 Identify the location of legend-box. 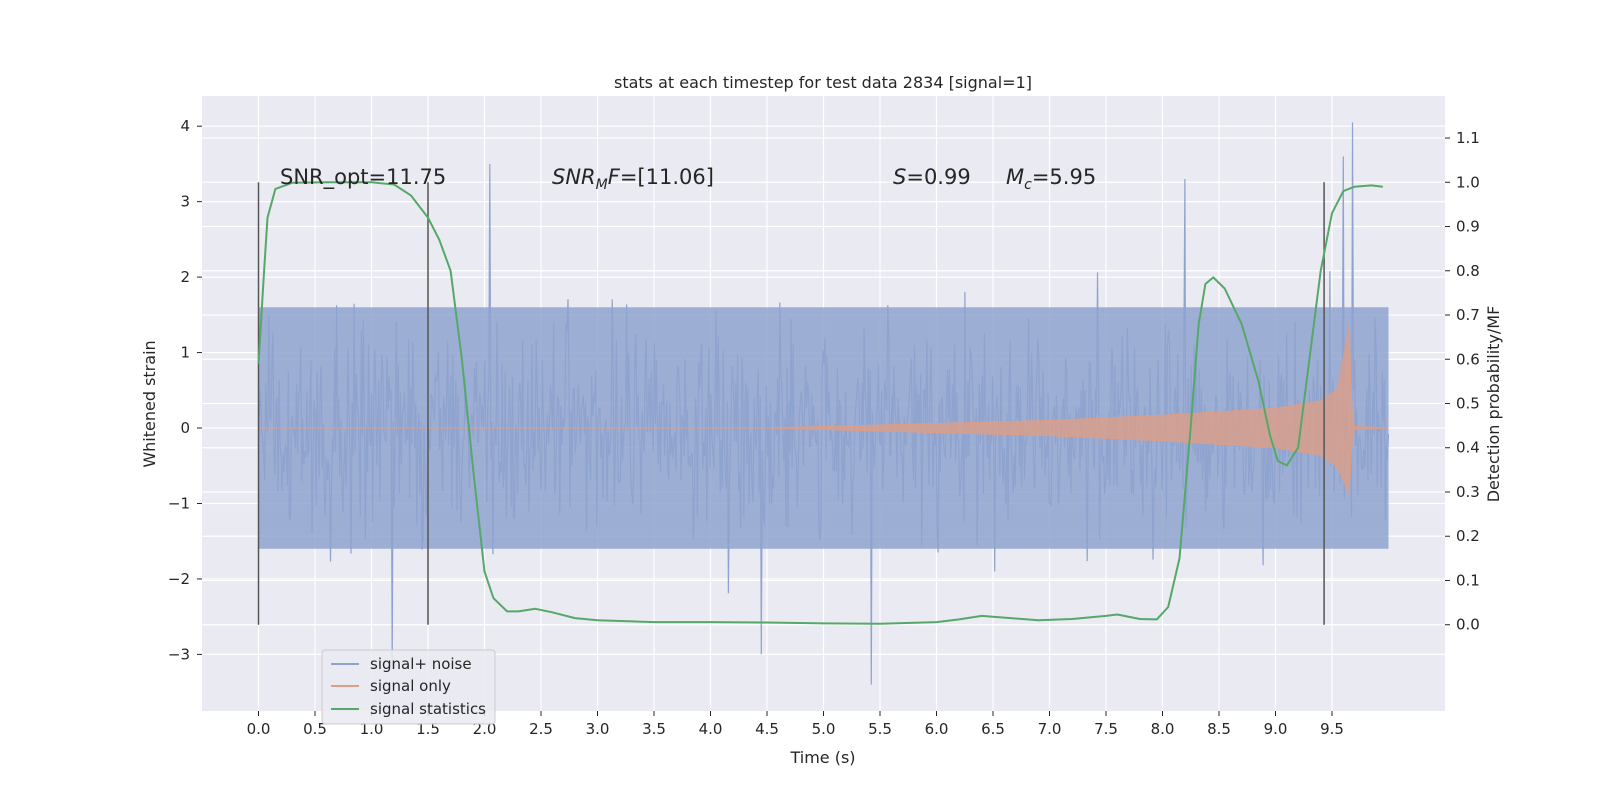
(408, 687).